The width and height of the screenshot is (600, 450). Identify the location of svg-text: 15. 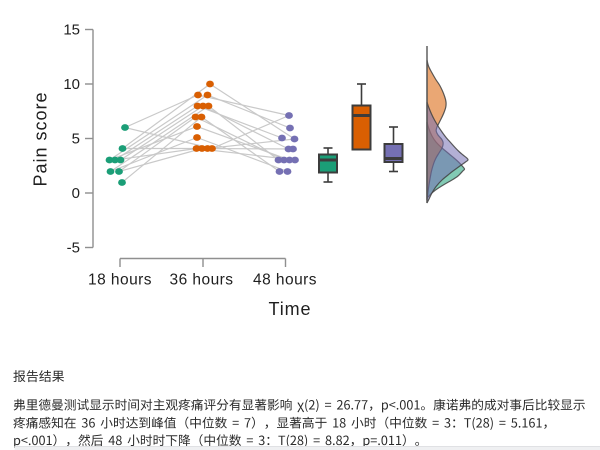
(71, 30).